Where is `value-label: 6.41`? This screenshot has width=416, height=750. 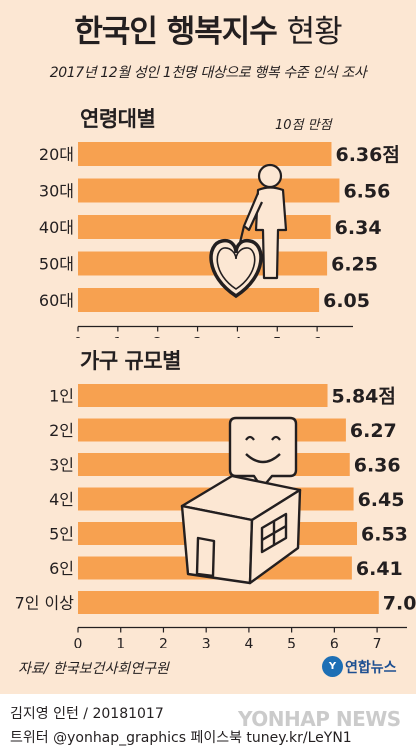 value-label: 6.41 is located at coordinates (379, 569).